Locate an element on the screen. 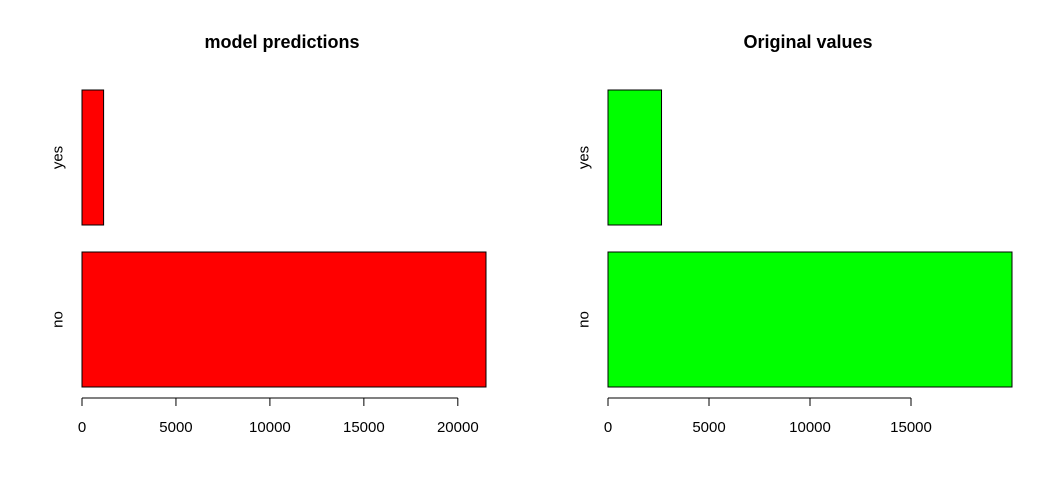 Image resolution: width=1052 pixels, height=497 pixels. x-axis: 0 5000 10000 15000 20000 is located at coordinates (278, 416).